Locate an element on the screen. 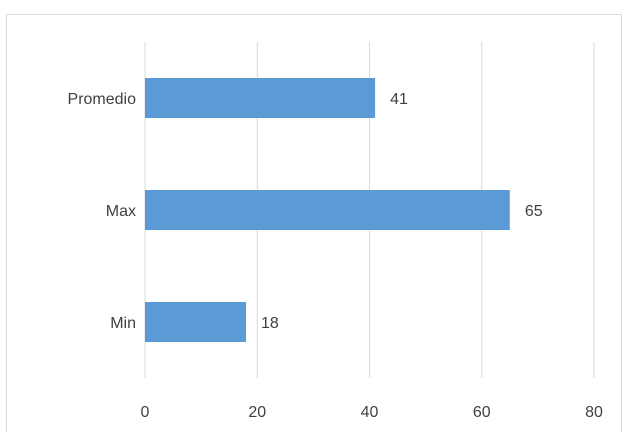 The height and width of the screenshot is (432, 623). y-category-label: Promedio is located at coordinates (102, 99).